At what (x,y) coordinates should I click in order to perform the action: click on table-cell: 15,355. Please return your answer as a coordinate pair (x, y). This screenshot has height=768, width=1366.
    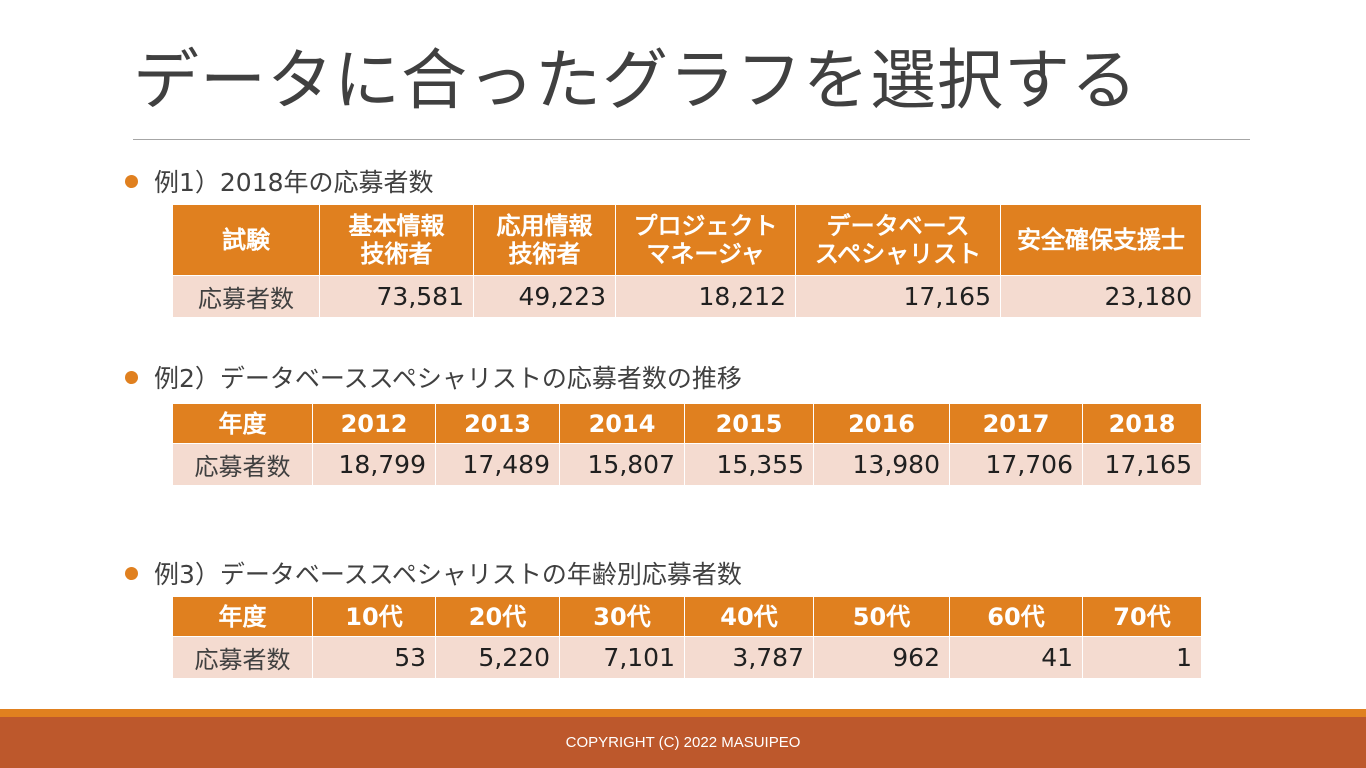
    Looking at the image, I should click on (749, 464).